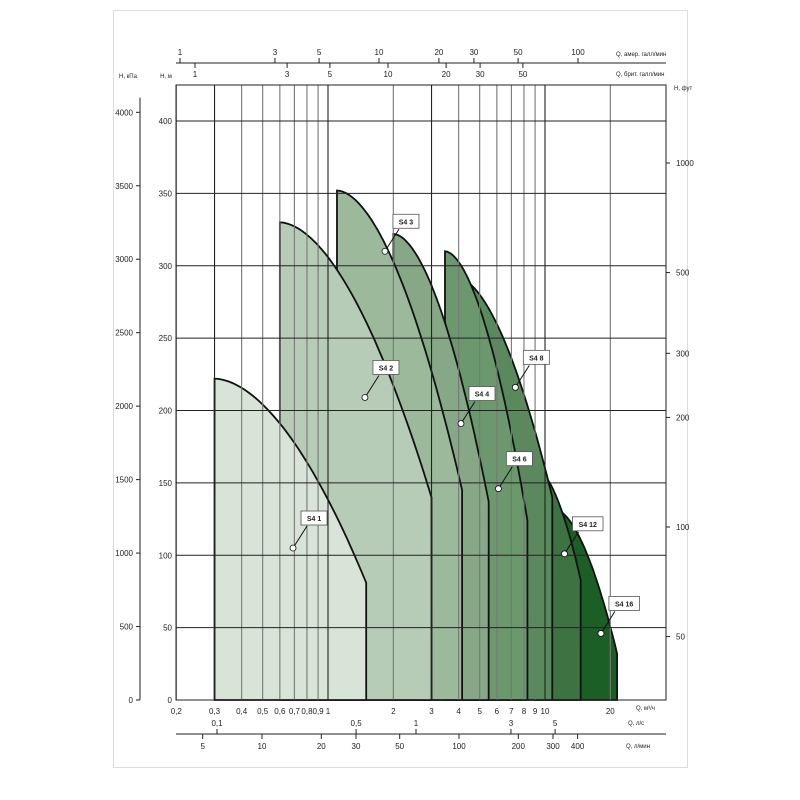 The height and width of the screenshot is (800, 800). What do you see at coordinates (416, 723) in the screenshot?
I see `ls-tick-label: 1` at bounding box center [416, 723].